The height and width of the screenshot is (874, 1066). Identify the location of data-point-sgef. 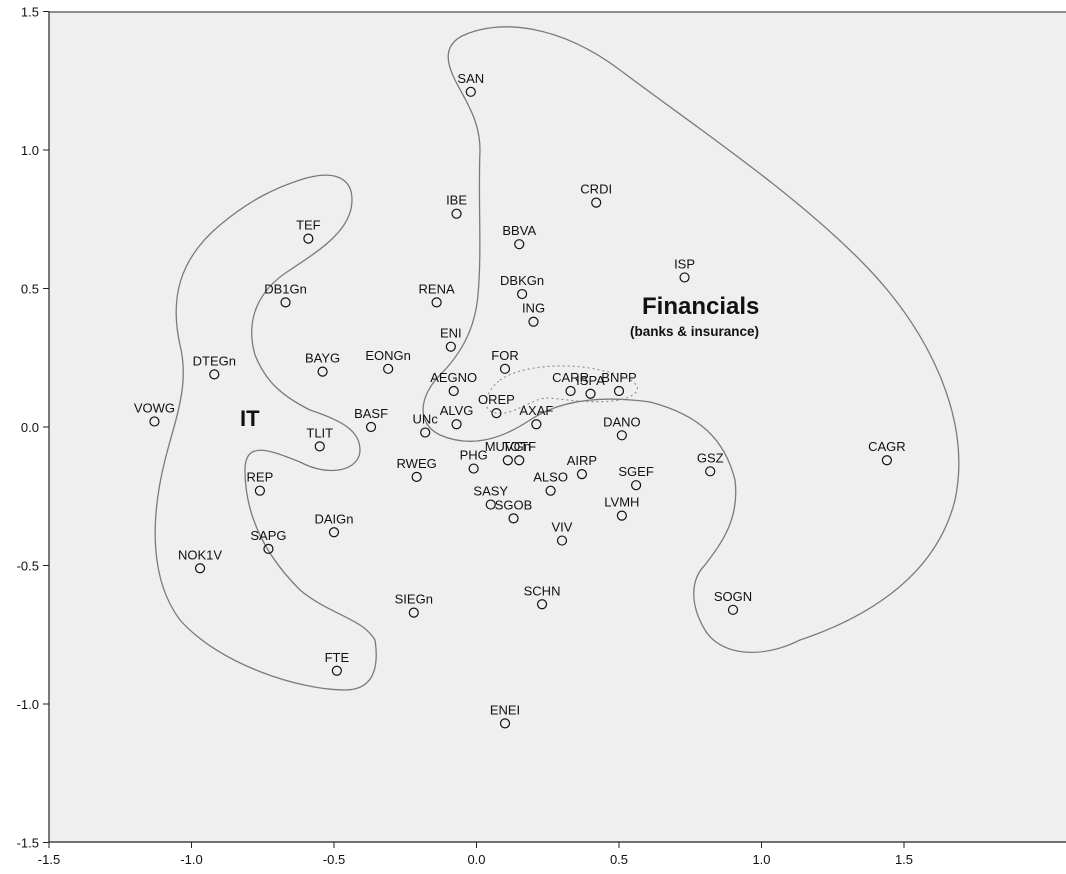
(636, 485).